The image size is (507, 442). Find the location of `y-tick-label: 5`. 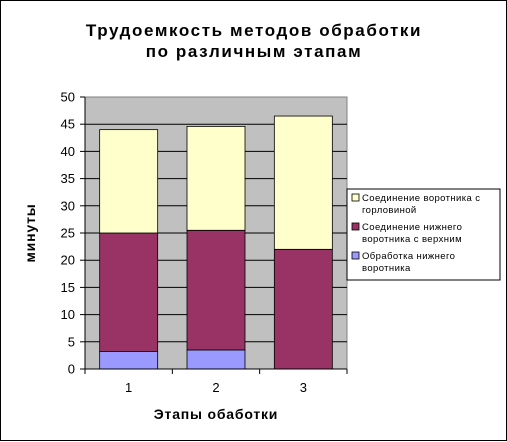

y-tick-label: 5 is located at coordinates (71, 341).